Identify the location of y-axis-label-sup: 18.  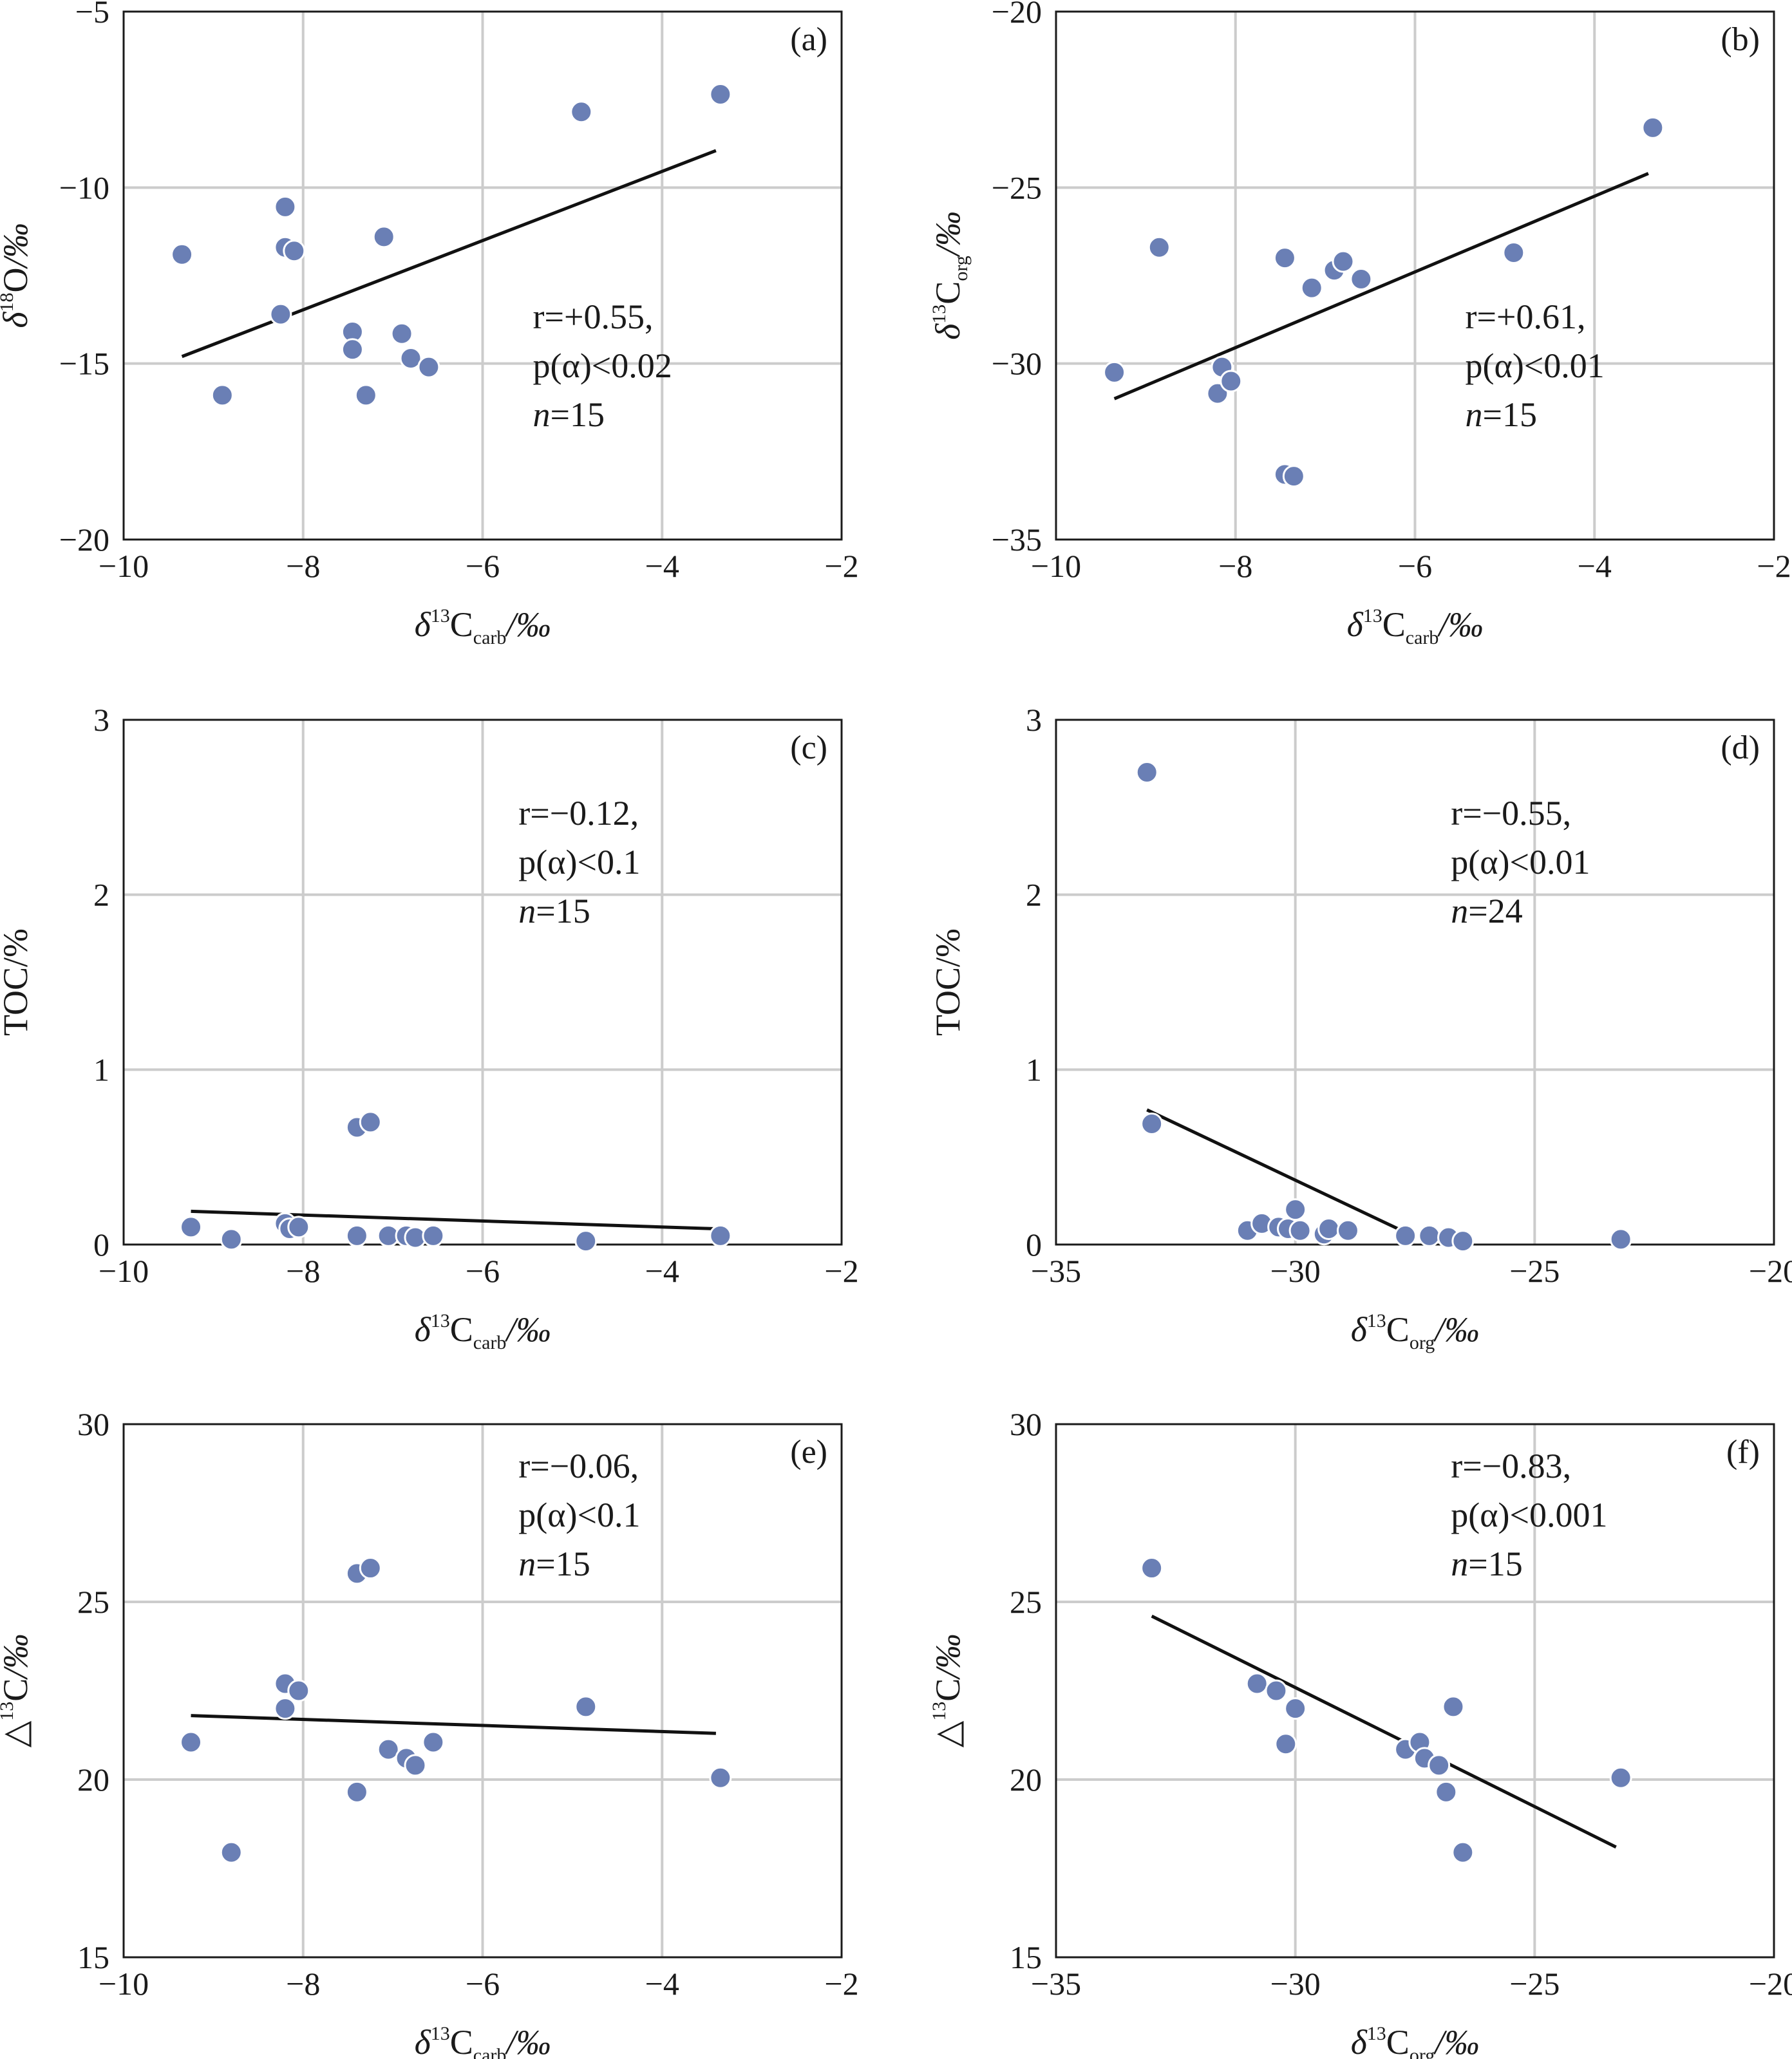
(8, 302).